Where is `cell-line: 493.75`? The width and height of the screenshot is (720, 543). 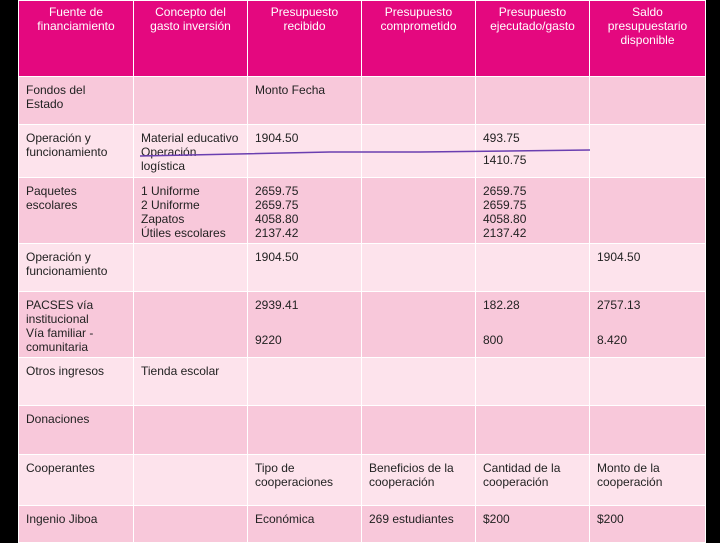 cell-line: 493.75 is located at coordinates (501, 138).